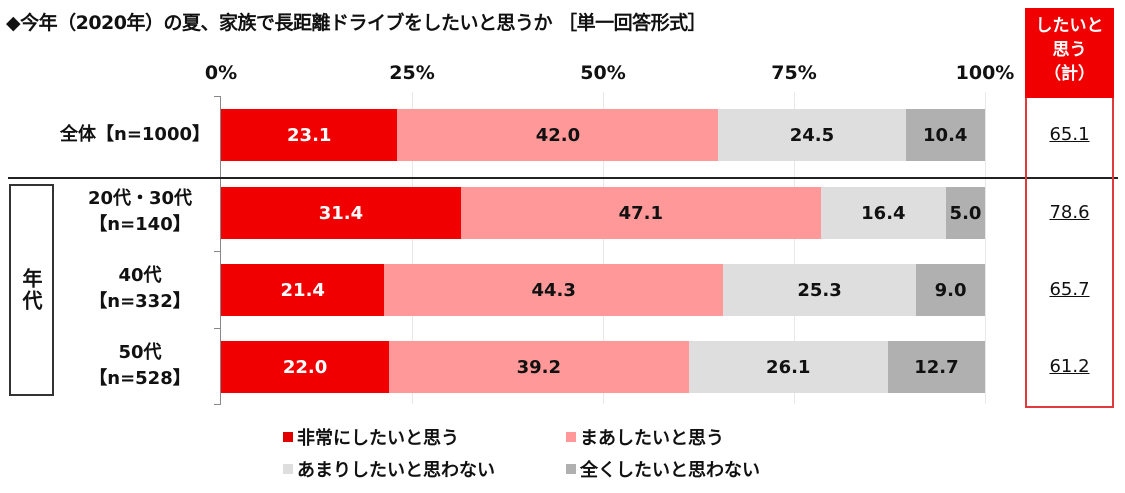 This screenshot has width=1125, height=493. What do you see at coordinates (140, 212) in the screenshot?
I see `row-label-20s30s: 20代・30代 【n=140】` at bounding box center [140, 212].